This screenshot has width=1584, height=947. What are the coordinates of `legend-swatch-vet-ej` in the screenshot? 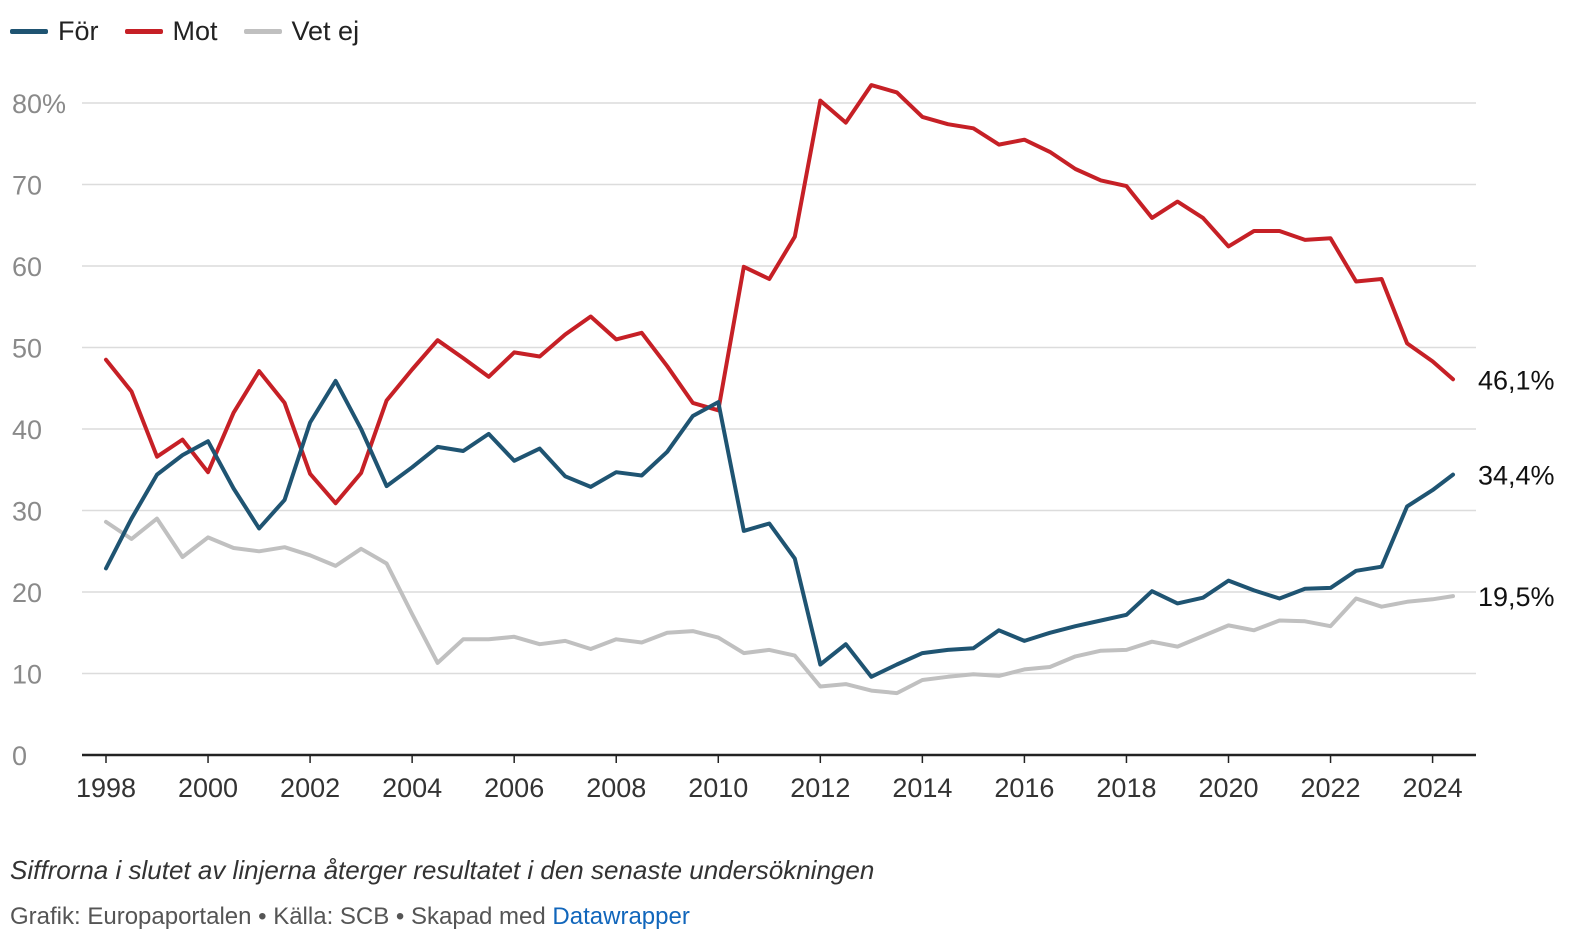 It's located at (262, 31).